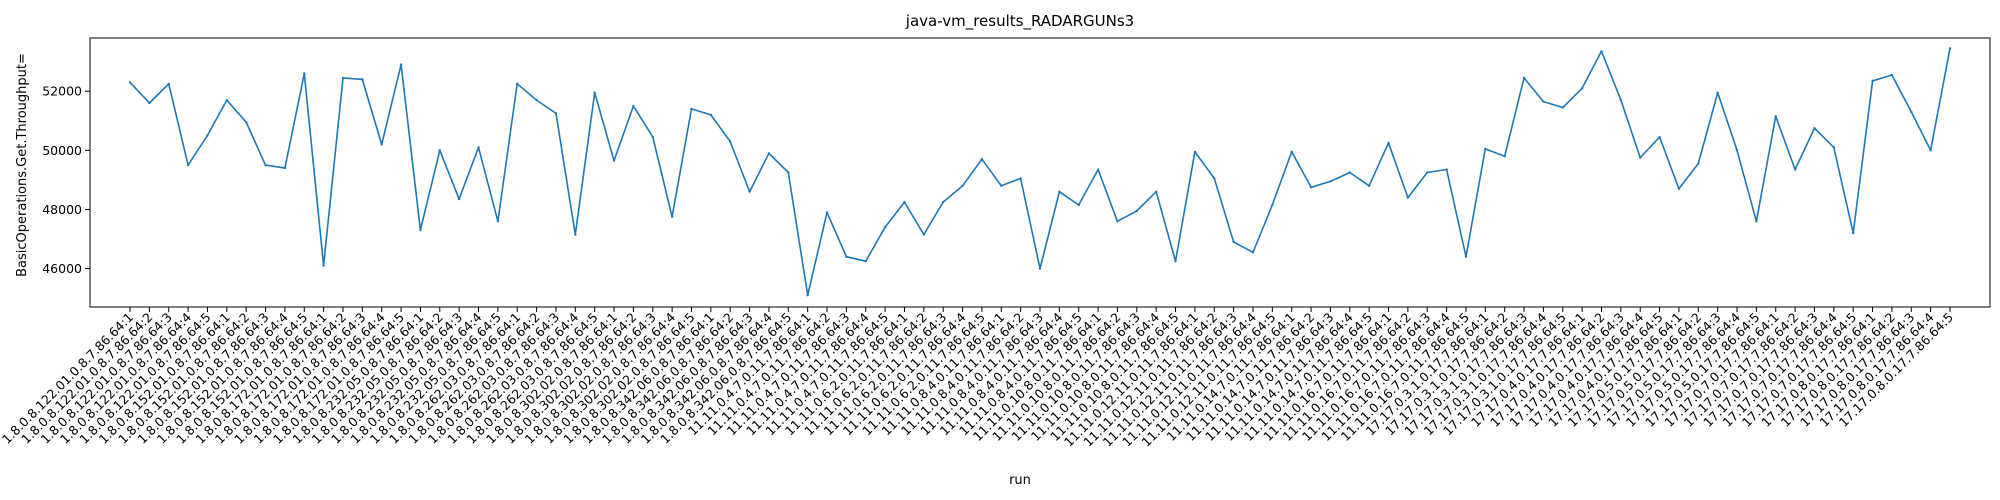  What do you see at coordinates (62, 150) in the screenshot?
I see `y-tick-label: 50000` at bounding box center [62, 150].